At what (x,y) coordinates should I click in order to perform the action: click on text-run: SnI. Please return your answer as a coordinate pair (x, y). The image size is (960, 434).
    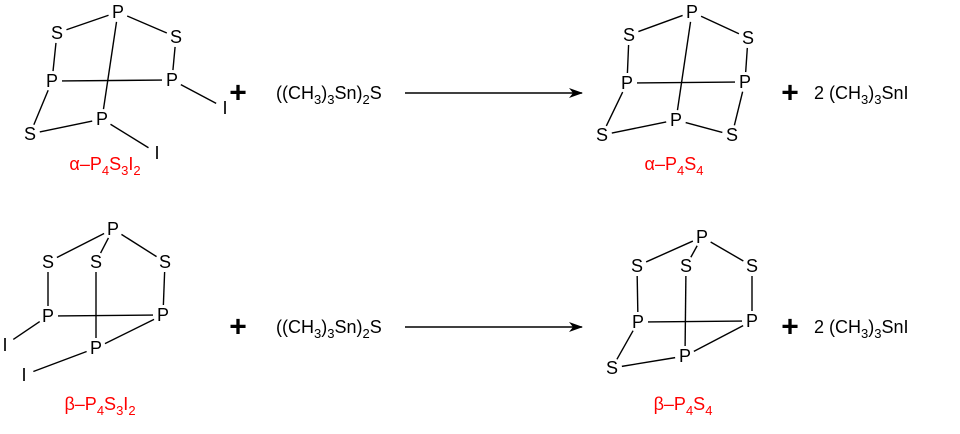
    Looking at the image, I should click on (894, 93).